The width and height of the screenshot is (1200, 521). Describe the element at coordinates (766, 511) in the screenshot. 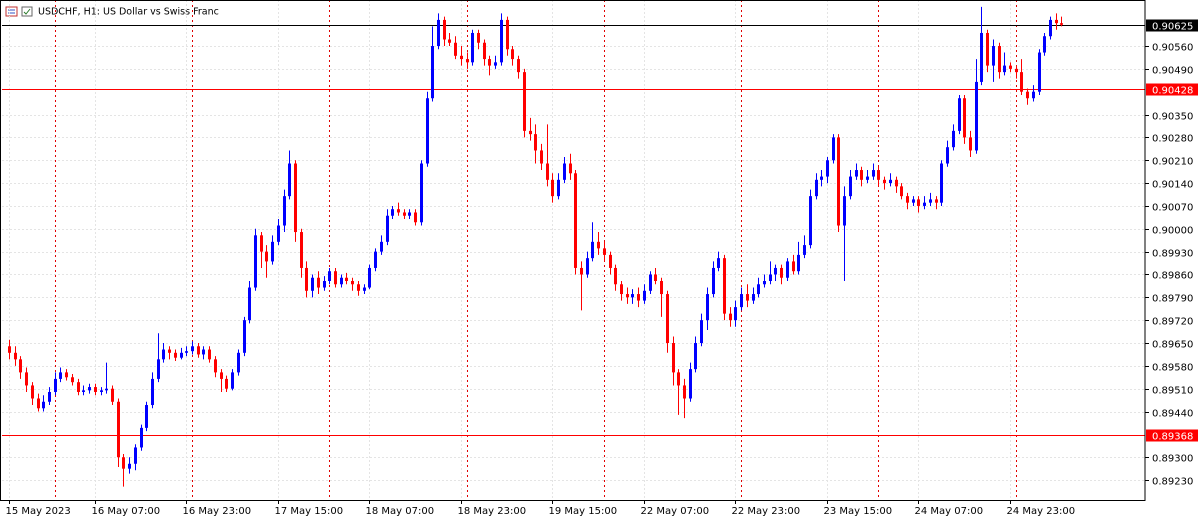

I see `x-tick-label: 22 May 23:00` at that location.